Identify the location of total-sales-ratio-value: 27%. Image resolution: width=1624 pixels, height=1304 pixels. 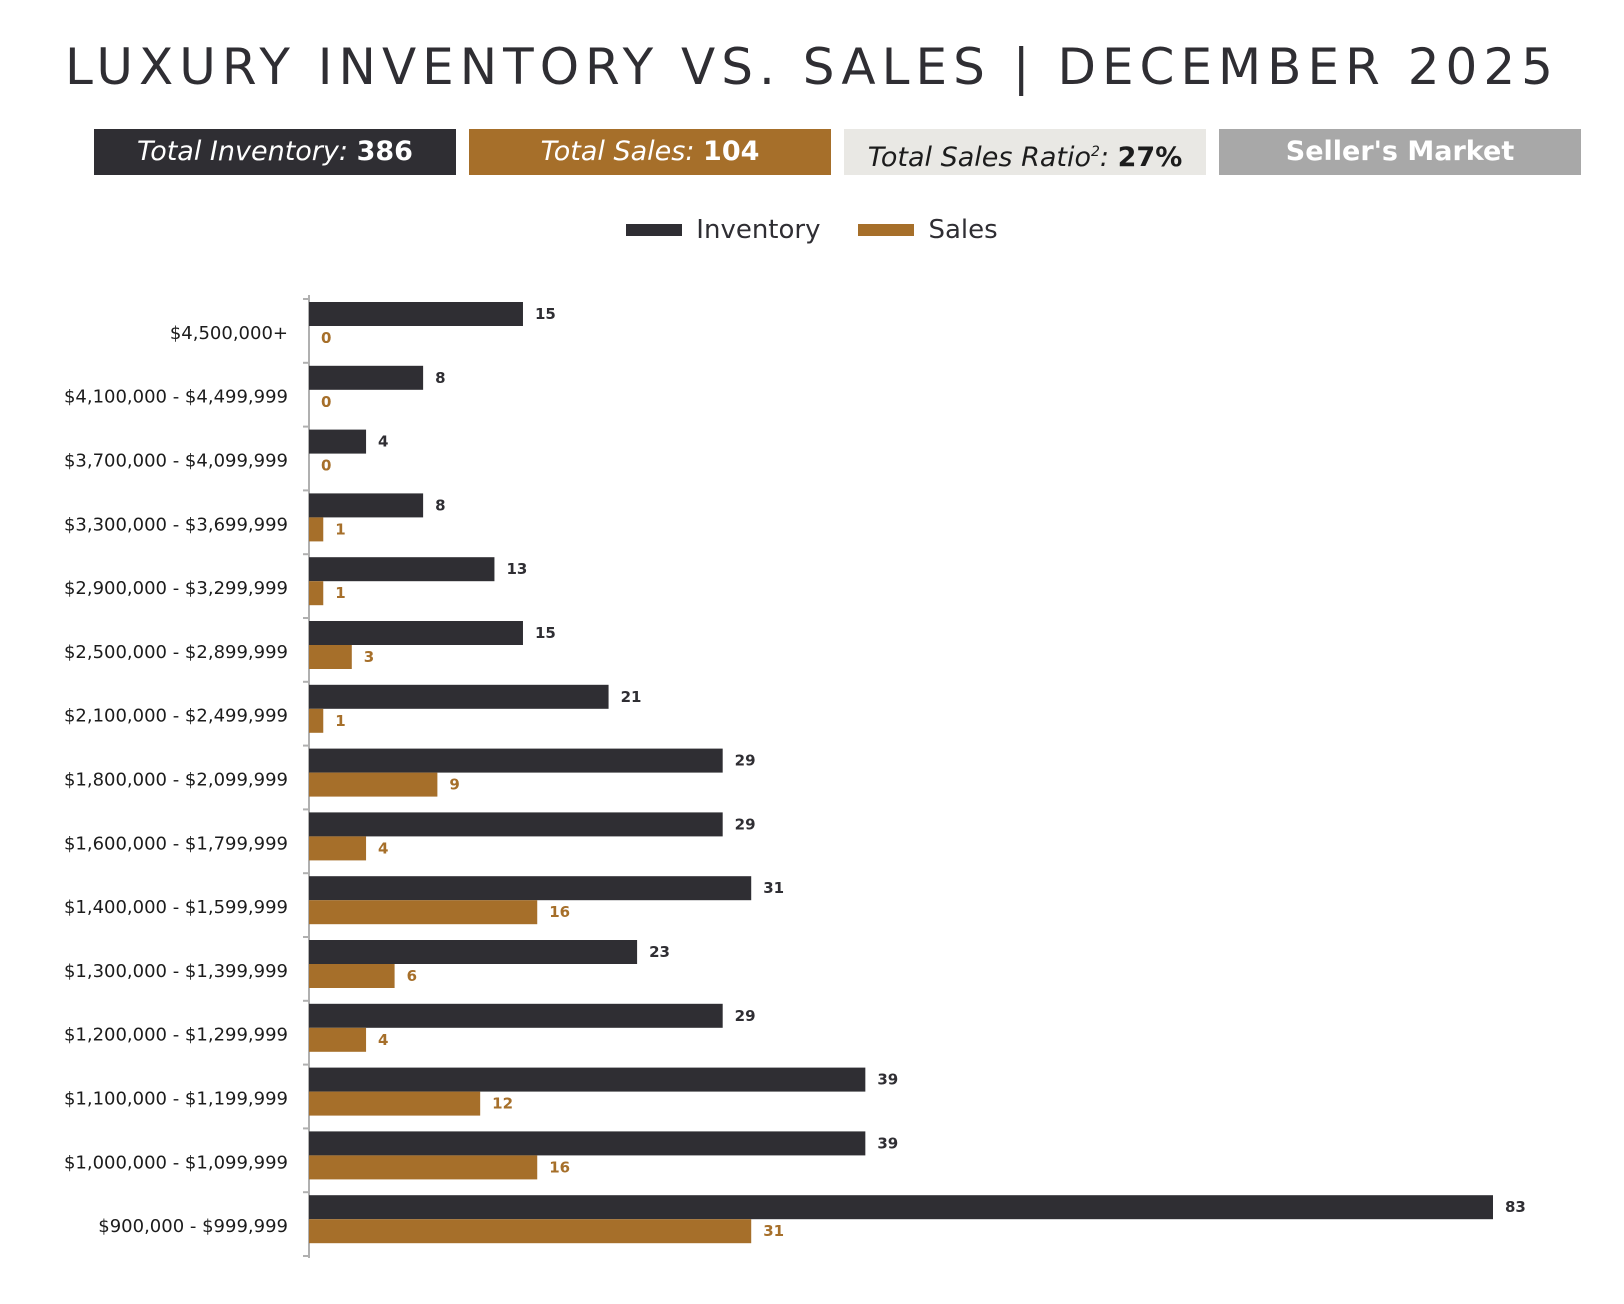
(1150, 157).